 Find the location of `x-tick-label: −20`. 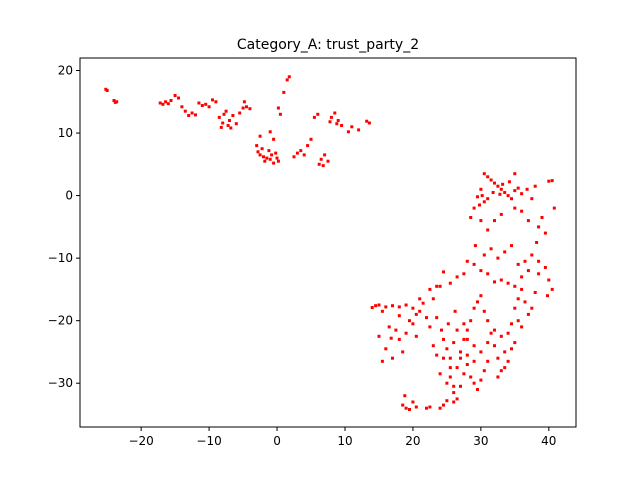

x-tick-label: −20 is located at coordinates (140, 441).